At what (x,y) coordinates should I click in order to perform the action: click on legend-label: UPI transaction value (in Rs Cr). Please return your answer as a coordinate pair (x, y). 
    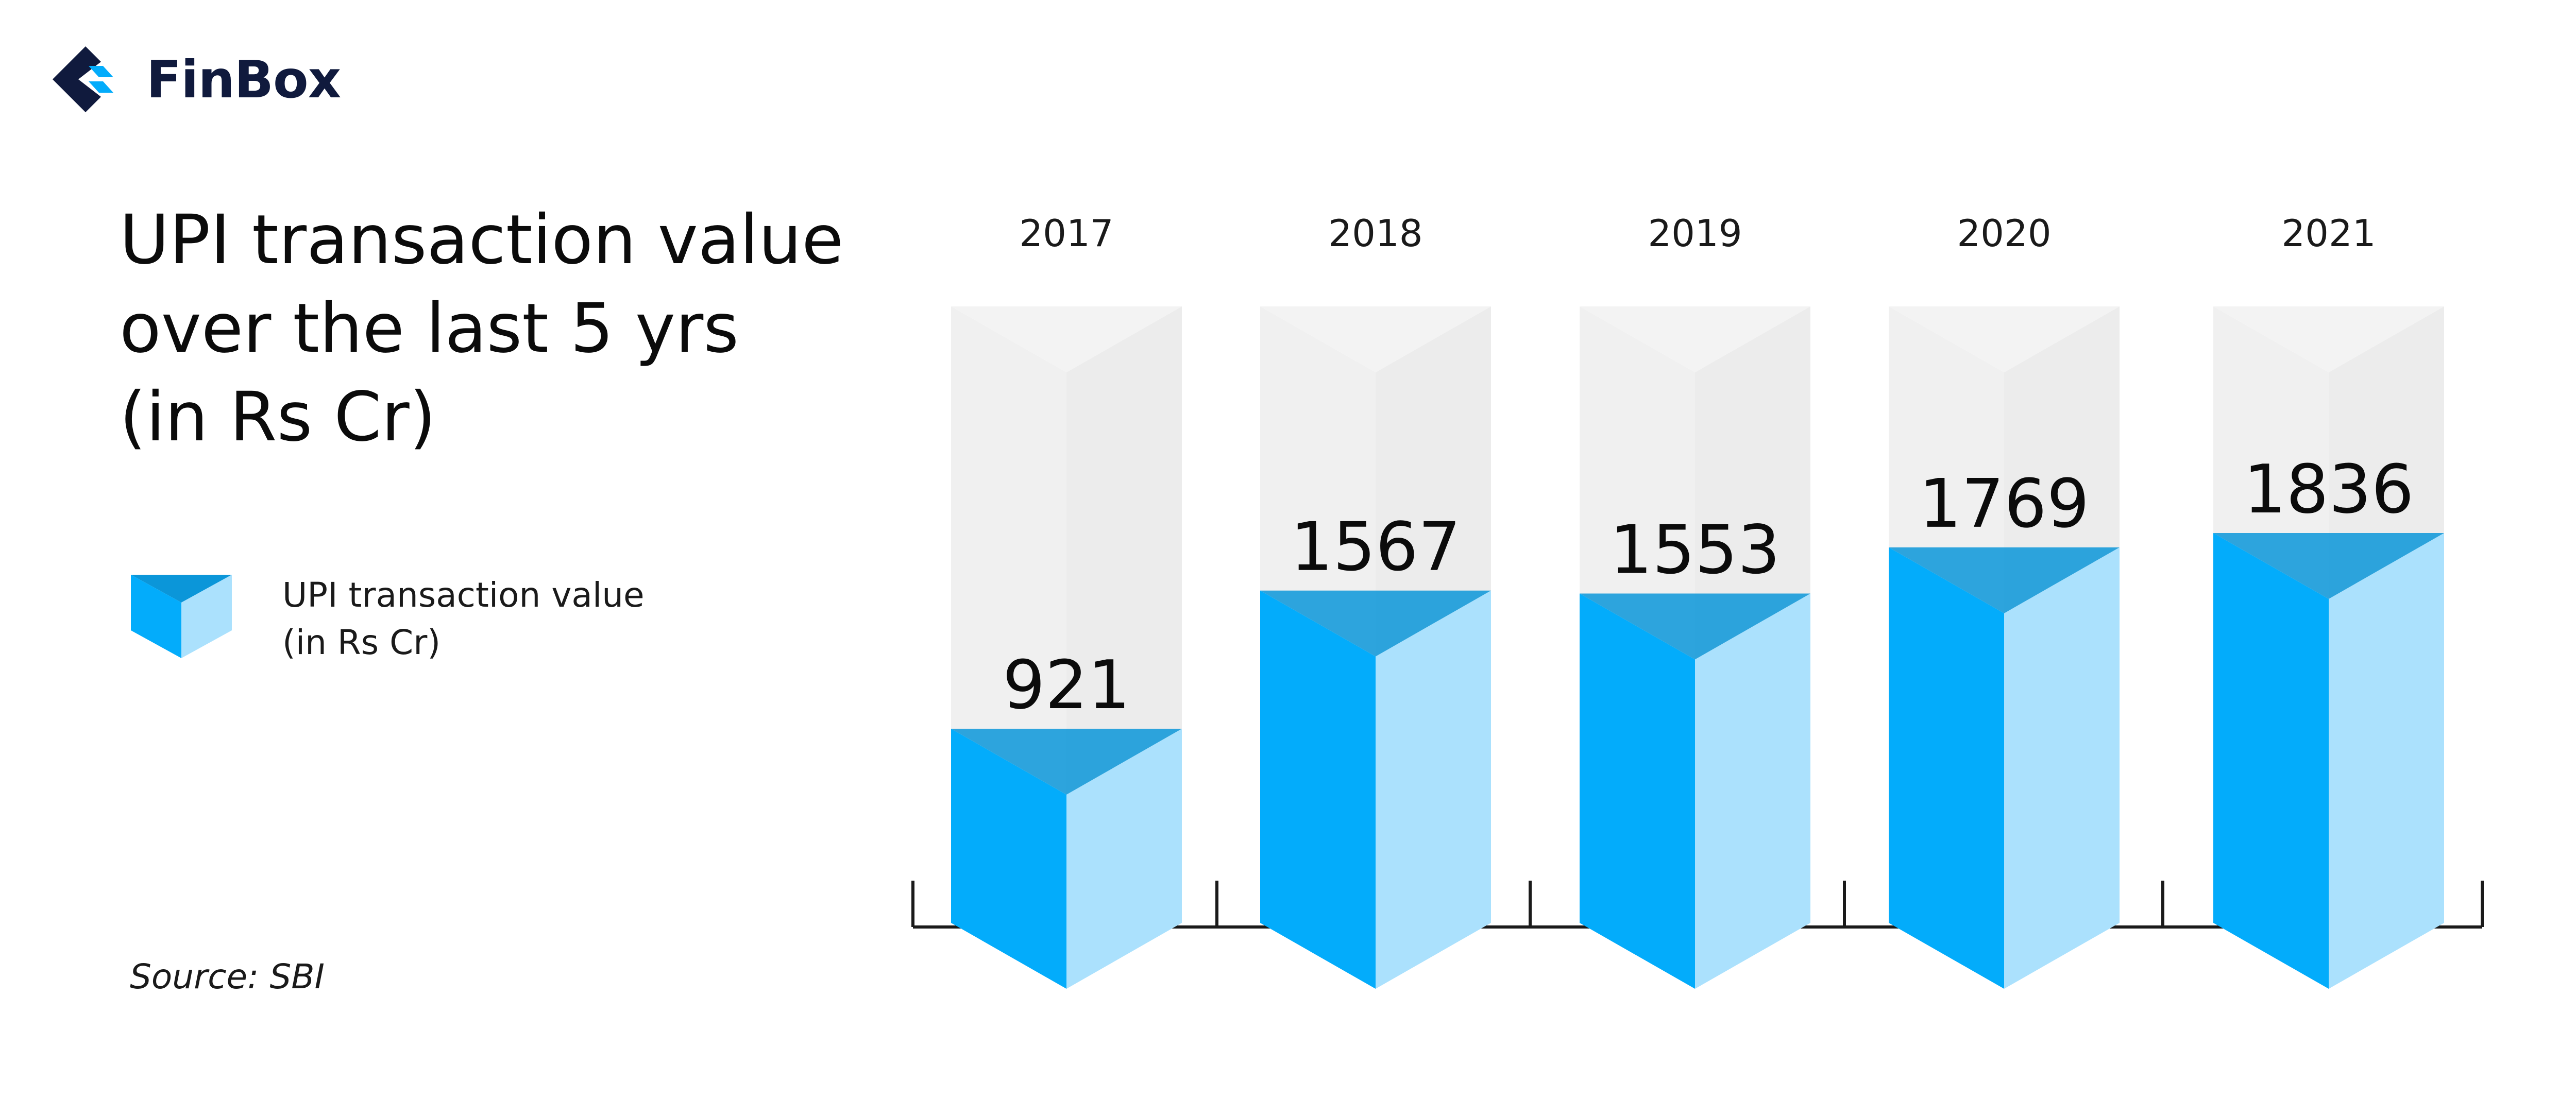
    Looking at the image, I should click on (463, 619).